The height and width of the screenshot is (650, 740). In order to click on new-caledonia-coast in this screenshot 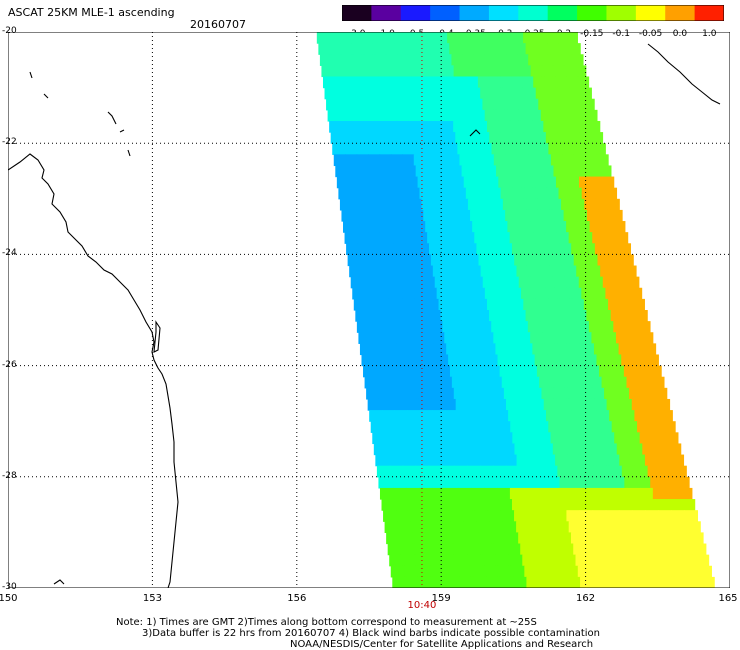, I will do `click(684, 74)`.